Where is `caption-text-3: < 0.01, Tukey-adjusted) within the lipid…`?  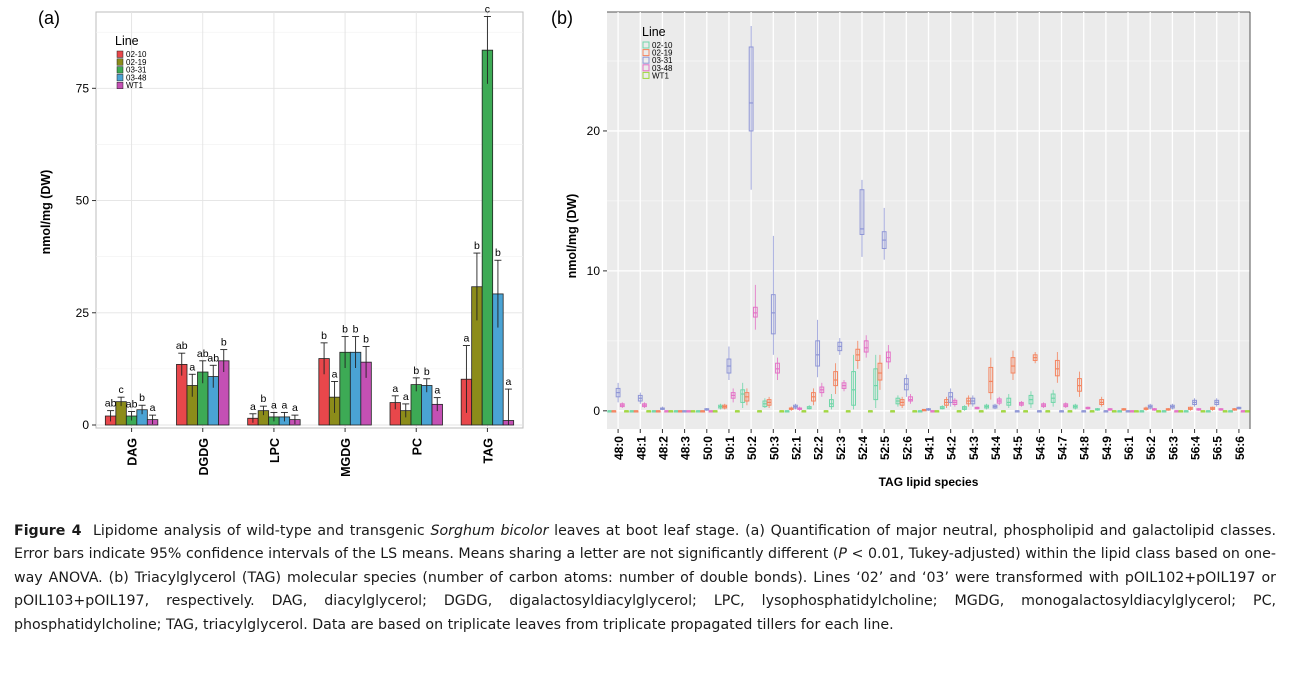 caption-text-3: < 0.01, Tukey-adjusted) within the lipid… is located at coordinates (645, 589).